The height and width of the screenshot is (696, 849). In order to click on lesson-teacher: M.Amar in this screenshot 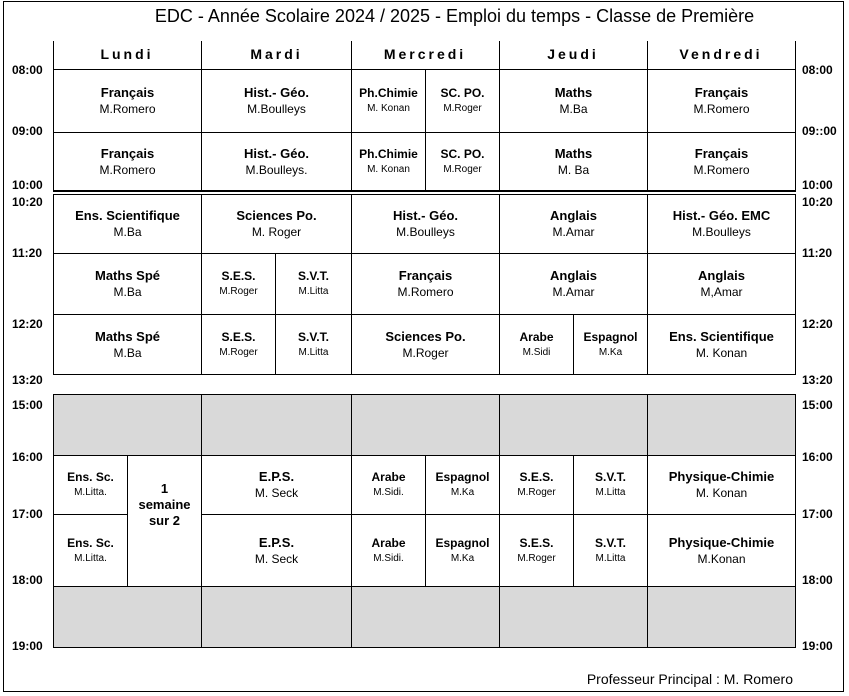, I will do `click(573, 232)`.